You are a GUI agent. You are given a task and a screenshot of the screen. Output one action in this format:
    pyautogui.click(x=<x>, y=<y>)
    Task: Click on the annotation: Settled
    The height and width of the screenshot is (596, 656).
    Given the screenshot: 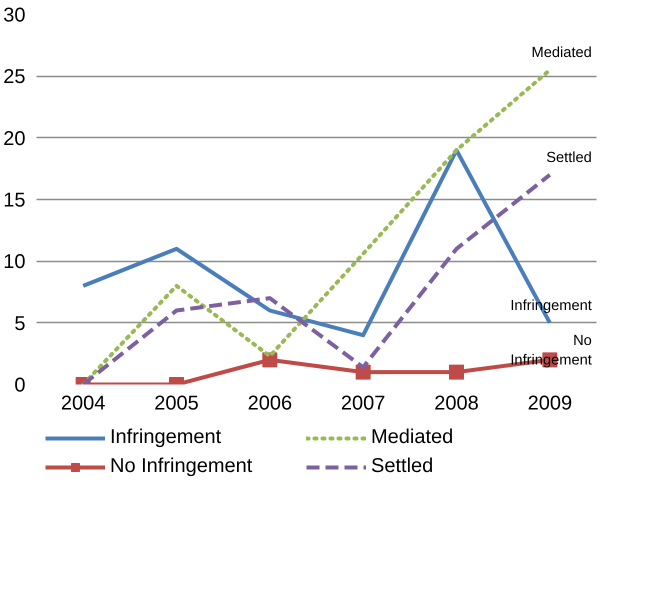 What is the action you would take?
    pyautogui.click(x=569, y=158)
    